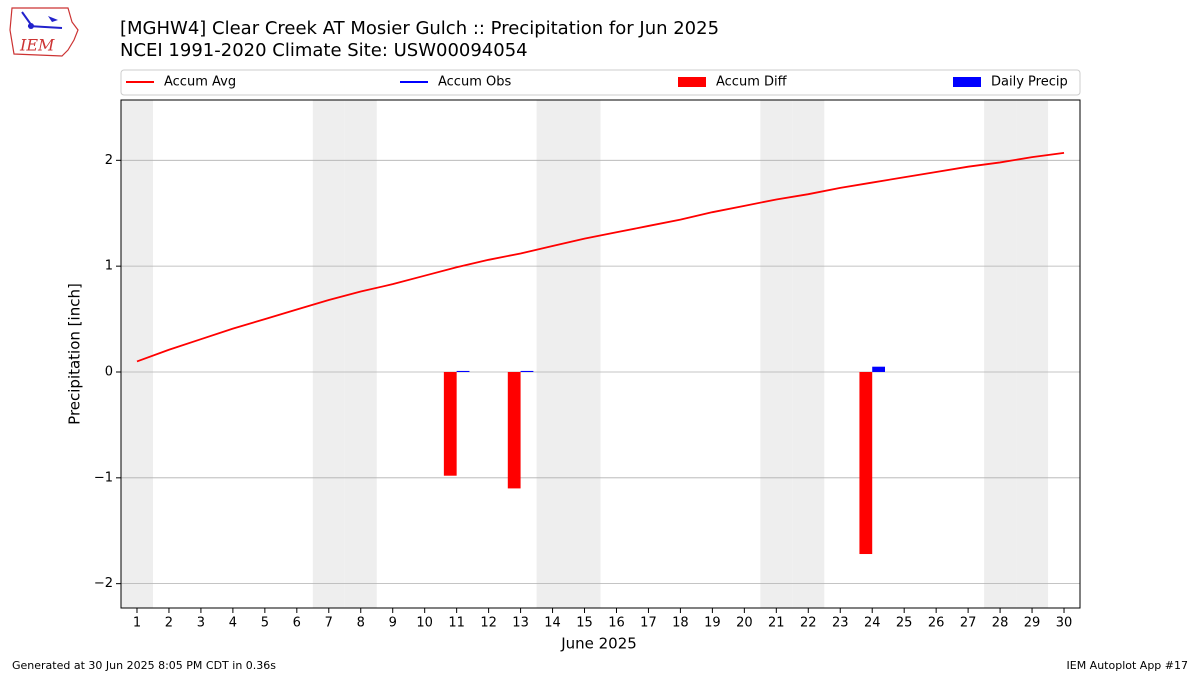 This screenshot has width=1200, height=675. What do you see at coordinates (297, 623) in the screenshot?
I see `x-tick-label: 6` at bounding box center [297, 623].